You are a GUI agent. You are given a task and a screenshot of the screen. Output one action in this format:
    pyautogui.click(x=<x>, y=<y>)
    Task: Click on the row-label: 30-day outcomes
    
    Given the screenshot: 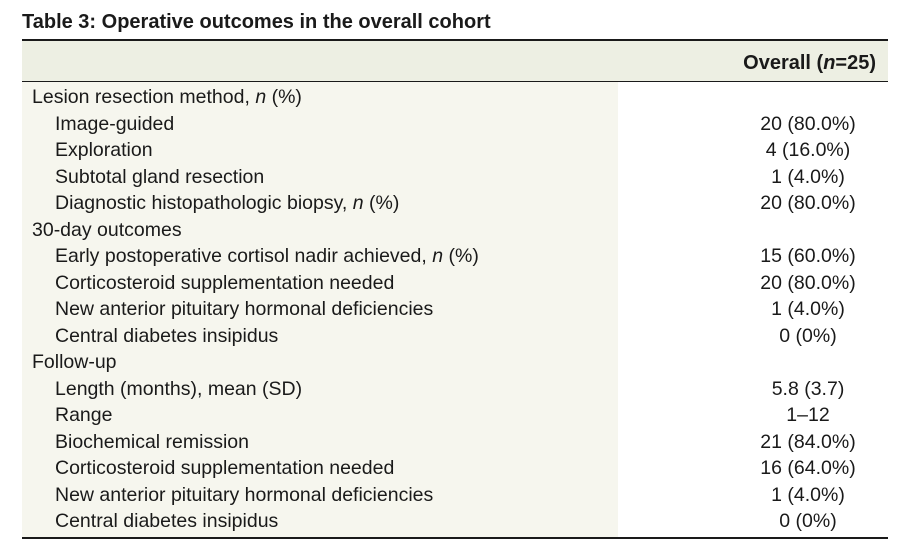 What is the action you would take?
    pyautogui.click(x=107, y=230)
    